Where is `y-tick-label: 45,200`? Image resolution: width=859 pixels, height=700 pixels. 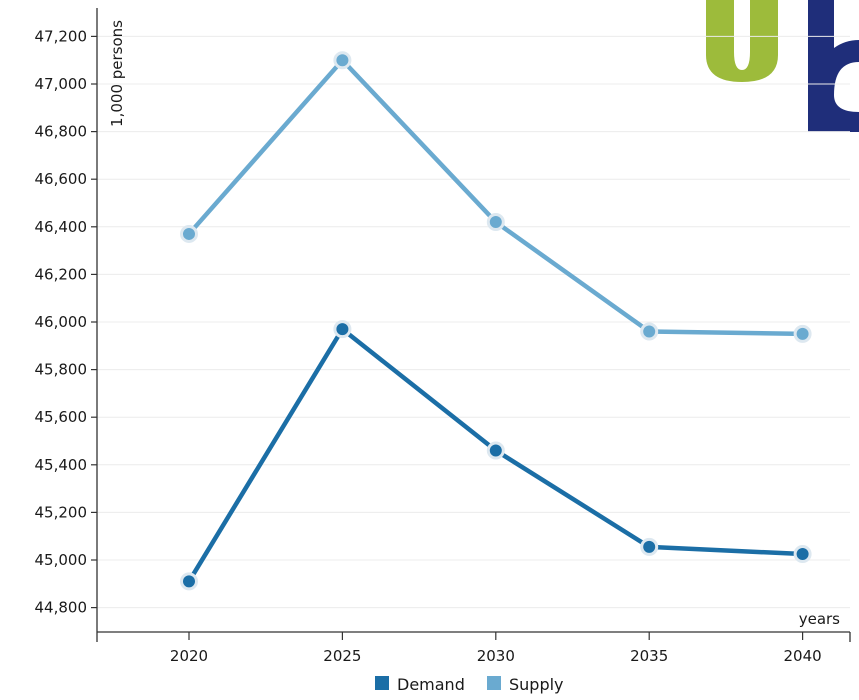 y-tick-label: 45,200 is located at coordinates (61, 512).